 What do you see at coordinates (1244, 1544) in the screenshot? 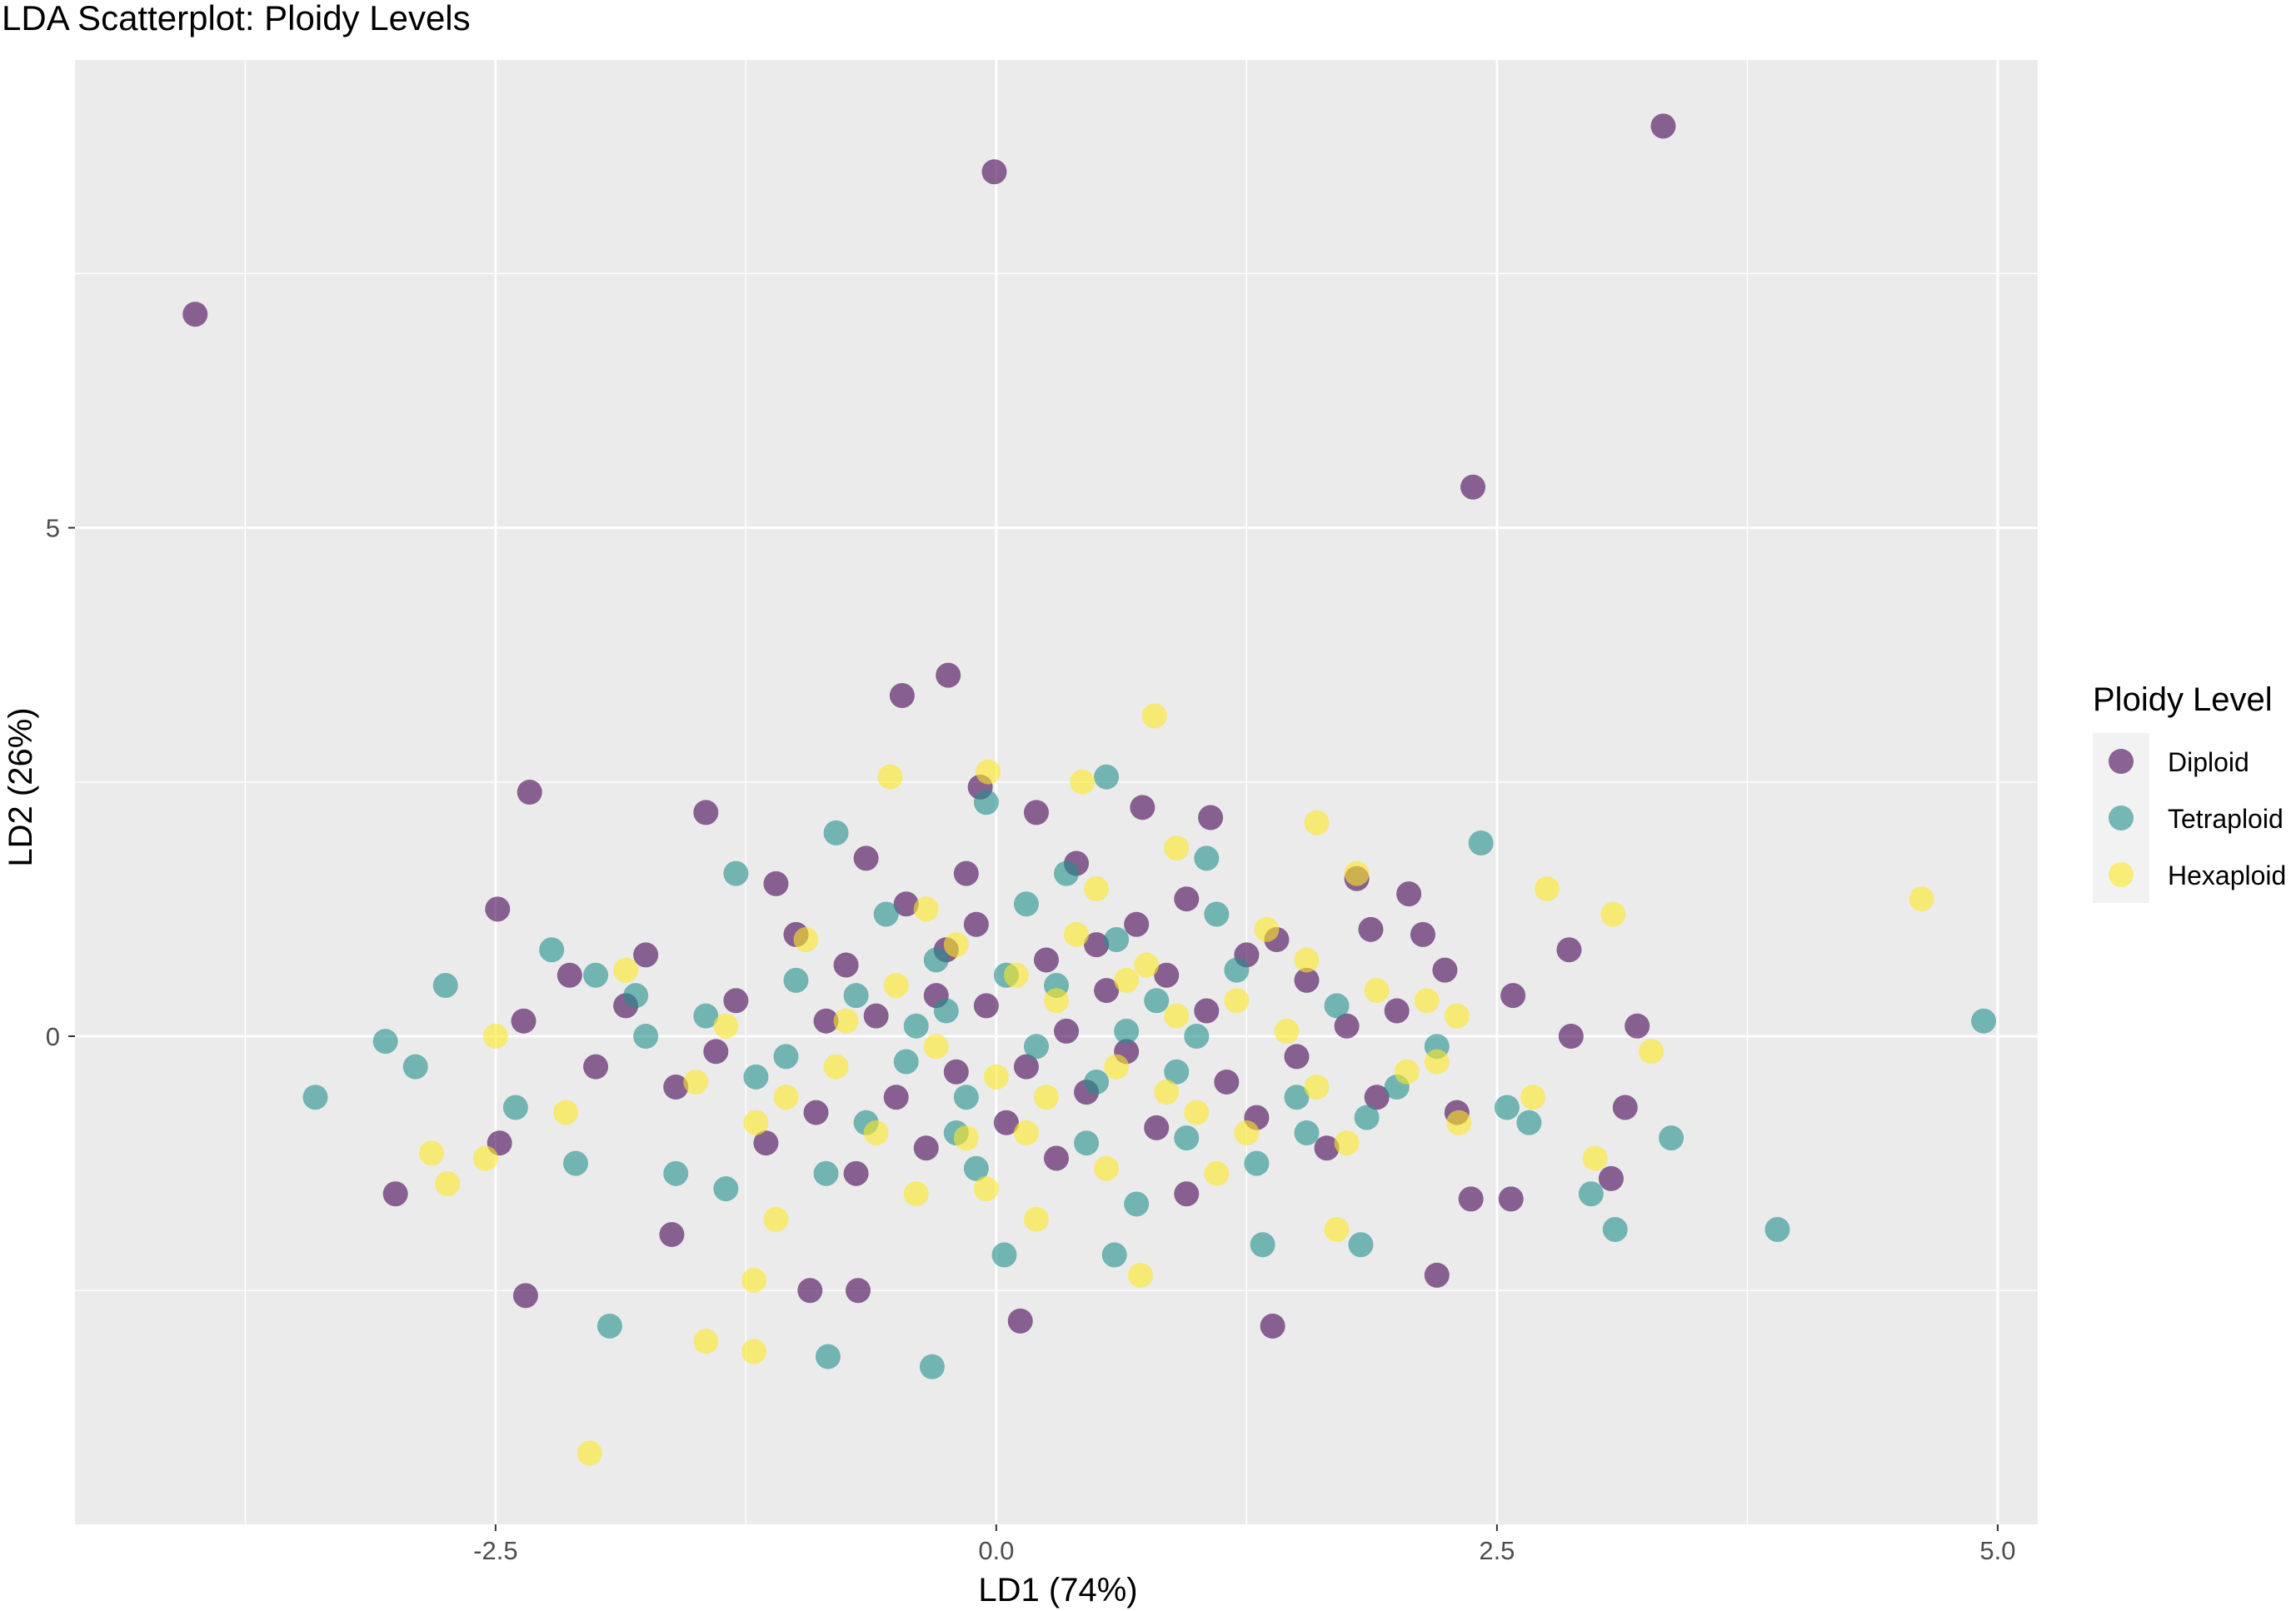
I see `x-axis: -2.5 0.0 2.5 5.0` at bounding box center [1244, 1544].